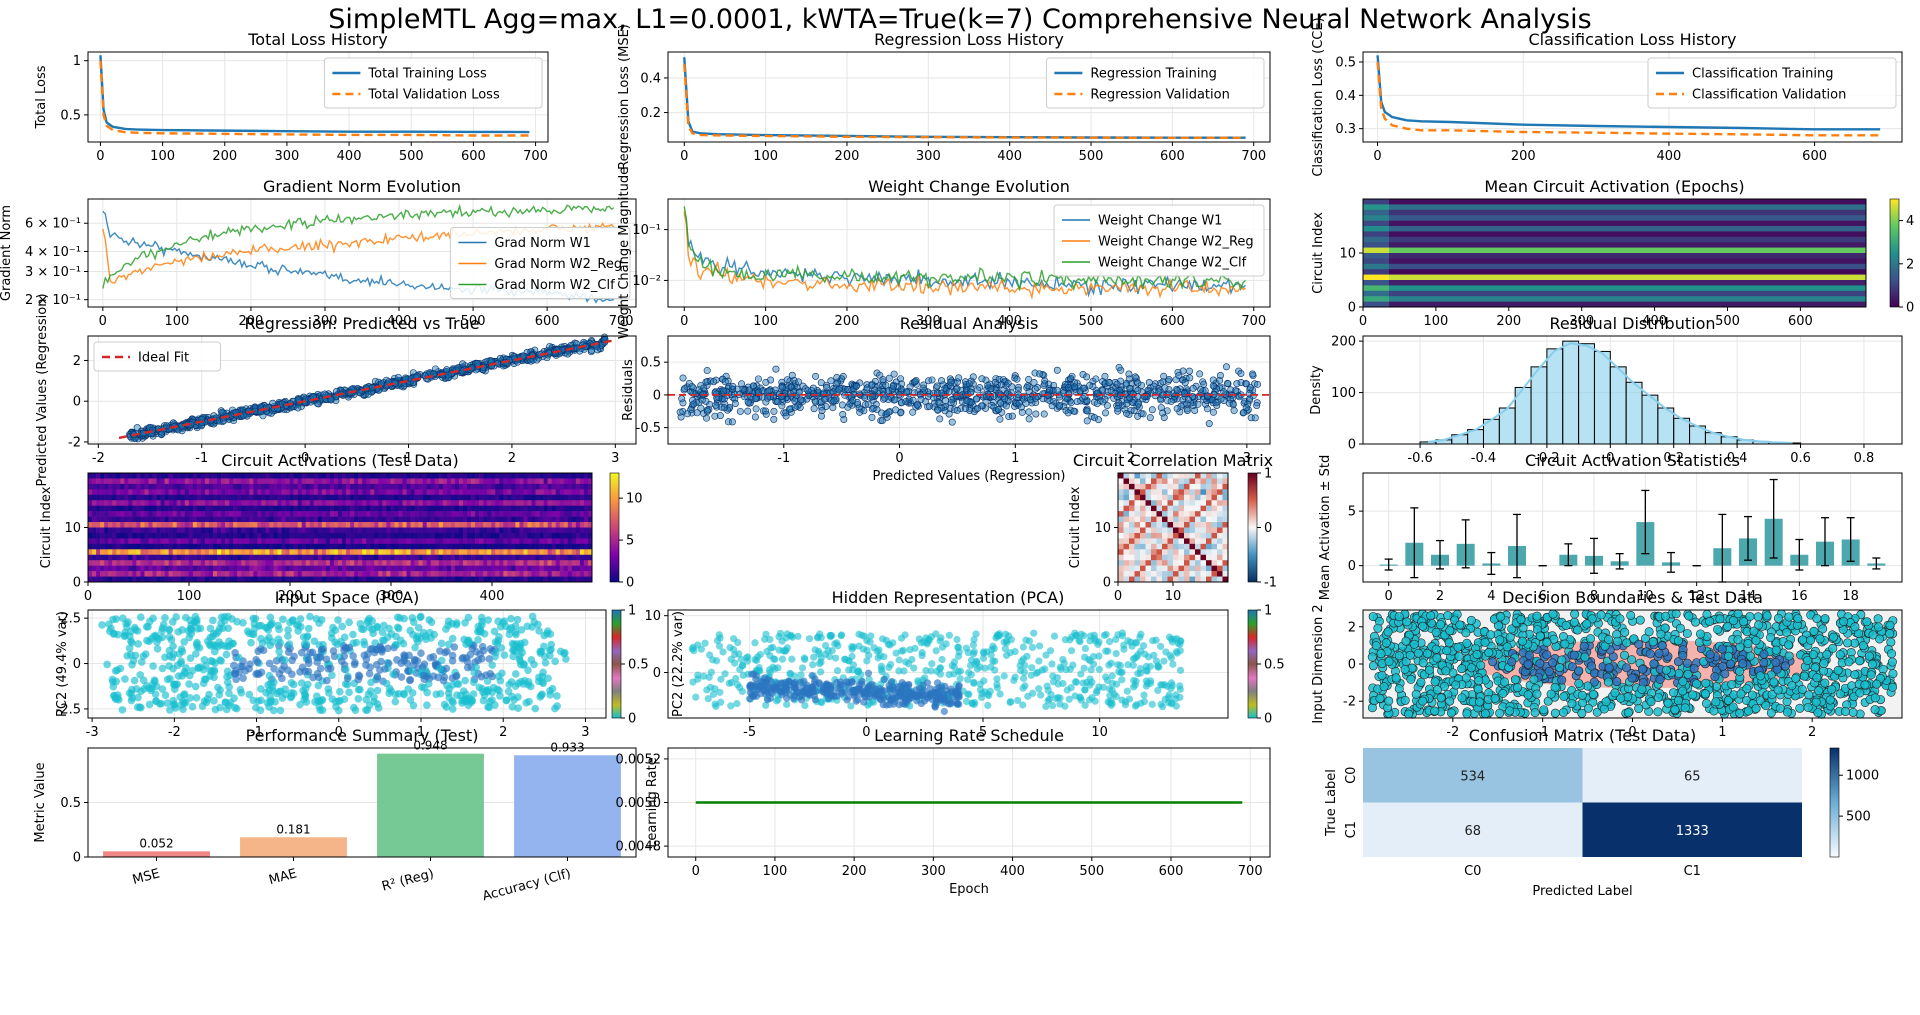 This screenshot has height=1015, width=1920. Describe the element at coordinates (176, 321) in the screenshot. I see `x-tick-label: 100` at that location.